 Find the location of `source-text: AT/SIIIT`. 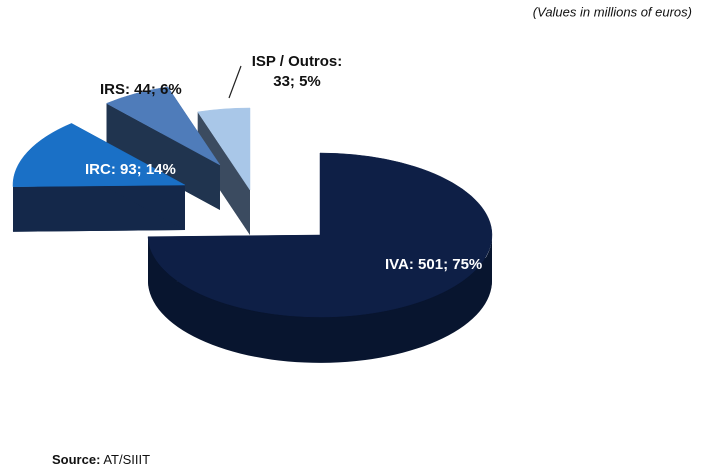

source-text: AT/SIIIT is located at coordinates (126, 459).